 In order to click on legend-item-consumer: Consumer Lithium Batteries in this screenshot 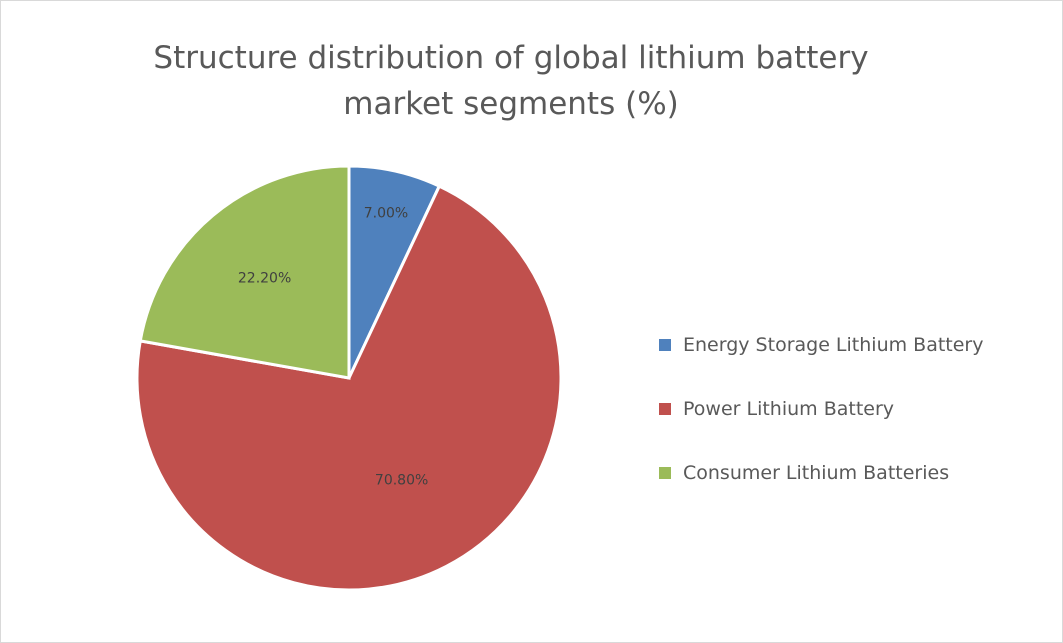, I will do `click(821, 473)`.